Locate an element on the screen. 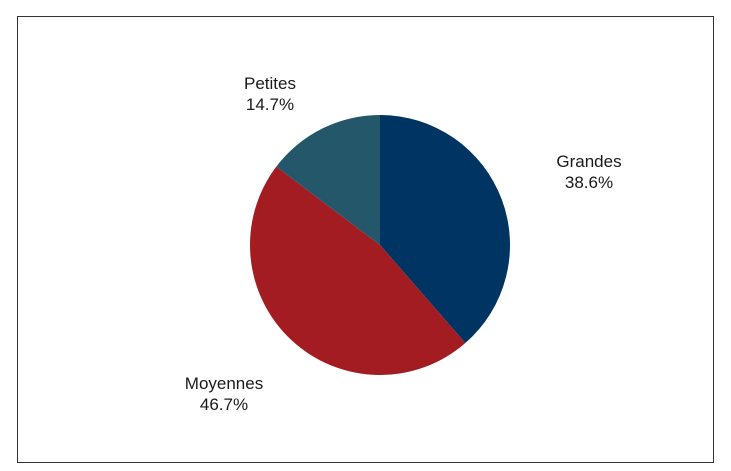 The width and height of the screenshot is (731, 471). slice-label-grandes: Grandes 38.6% is located at coordinates (588, 172).